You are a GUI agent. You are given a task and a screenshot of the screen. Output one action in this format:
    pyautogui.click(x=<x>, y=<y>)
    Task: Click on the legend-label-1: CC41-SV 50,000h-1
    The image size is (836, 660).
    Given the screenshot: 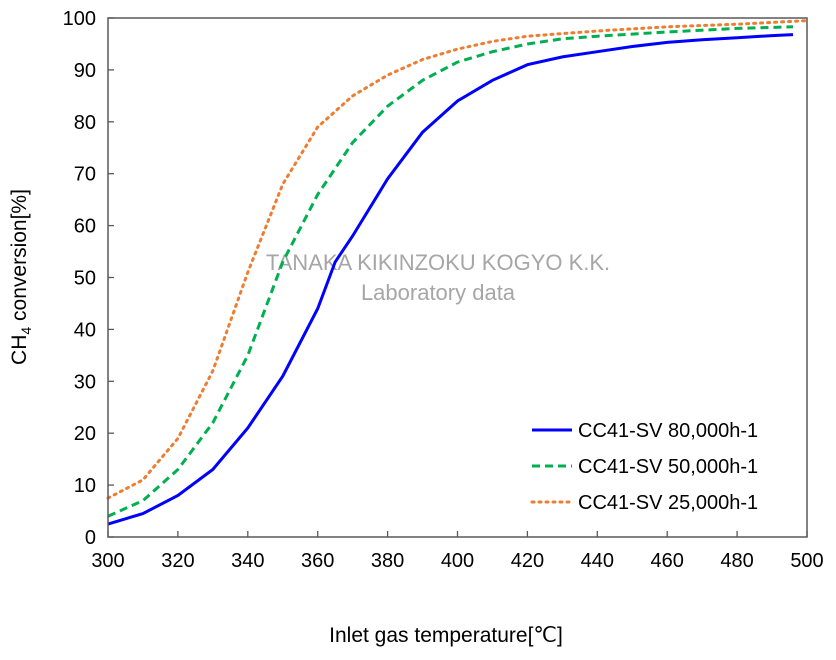 What is the action you would take?
    pyautogui.click(x=668, y=467)
    